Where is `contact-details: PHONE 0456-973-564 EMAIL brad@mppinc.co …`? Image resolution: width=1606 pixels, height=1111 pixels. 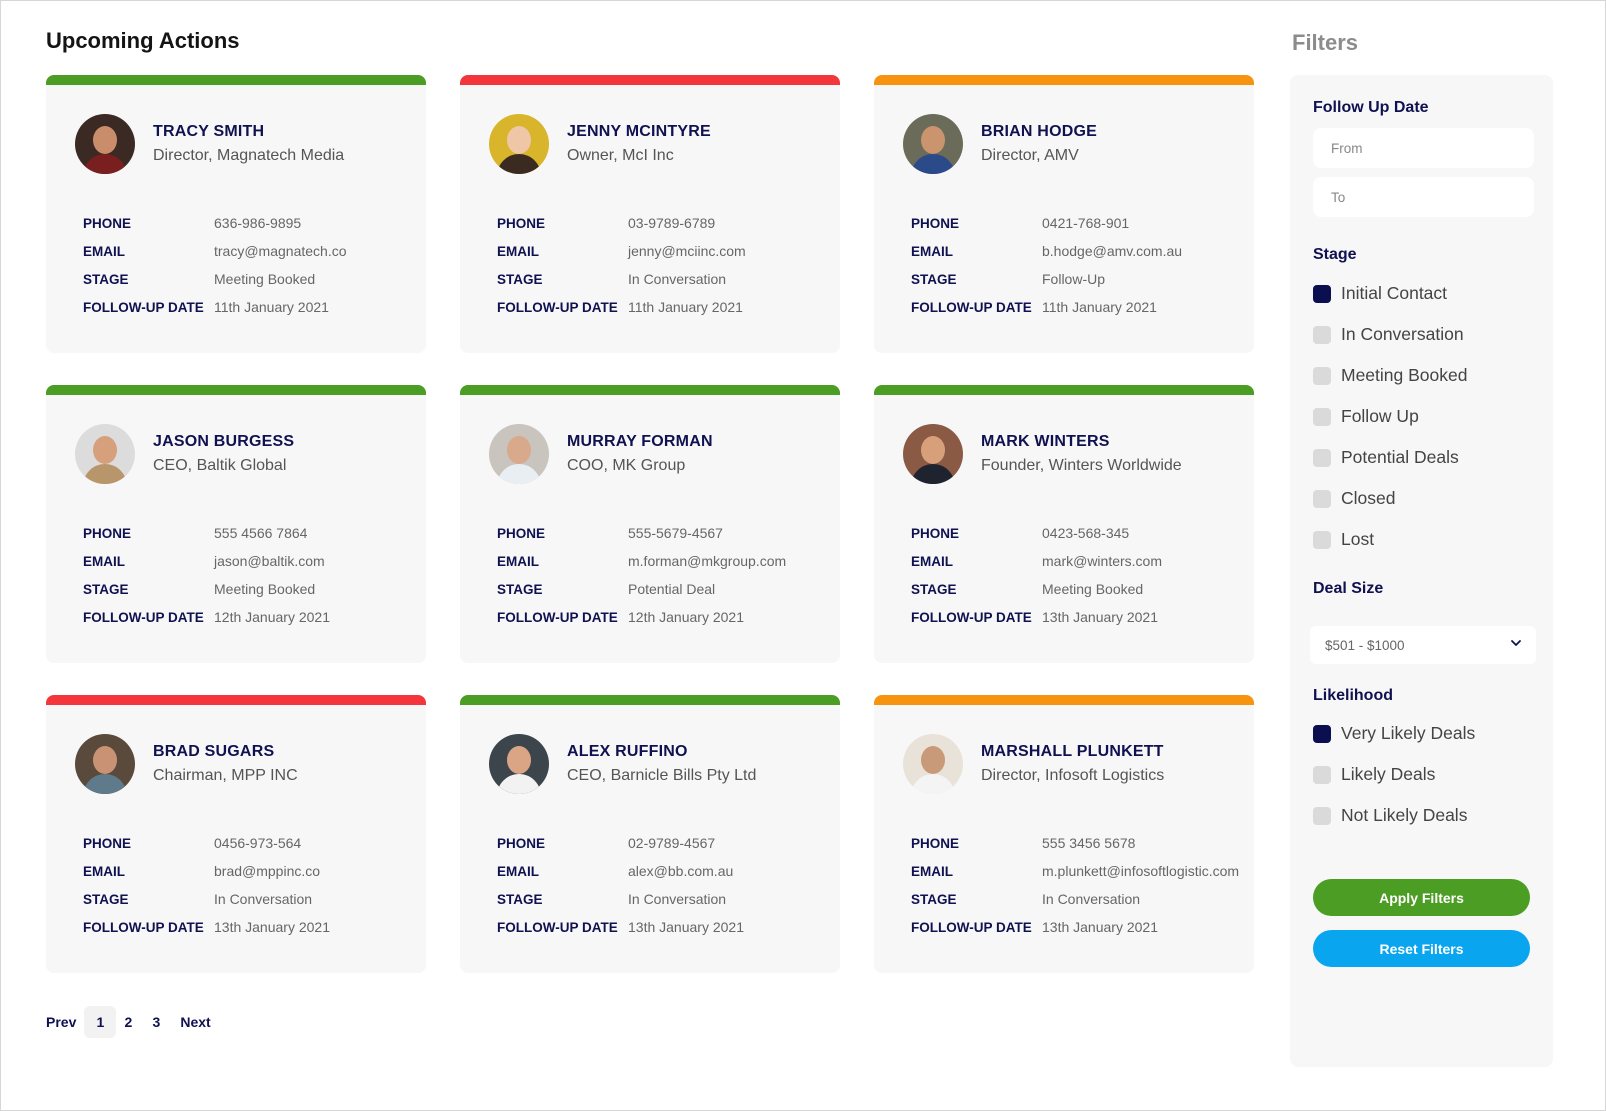
contact-details: PHONE 0456-973-564 EMAIL brad@mppinc.co … is located at coordinates (206, 885).